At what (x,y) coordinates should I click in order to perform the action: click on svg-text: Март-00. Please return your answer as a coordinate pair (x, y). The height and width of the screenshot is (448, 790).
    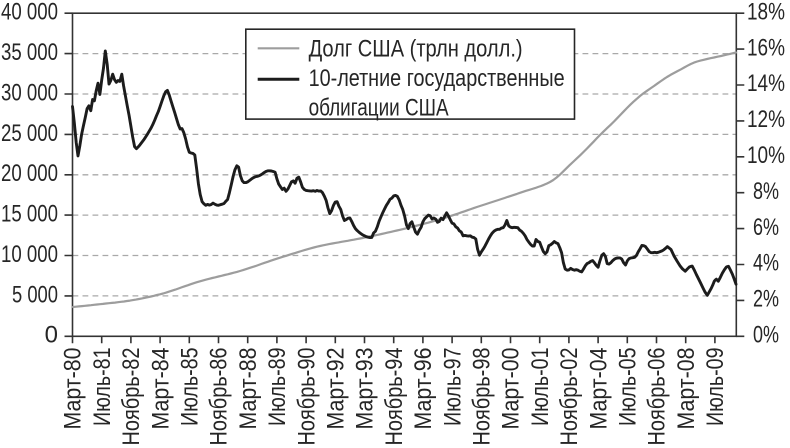
    Looking at the image, I should click on (511, 389).